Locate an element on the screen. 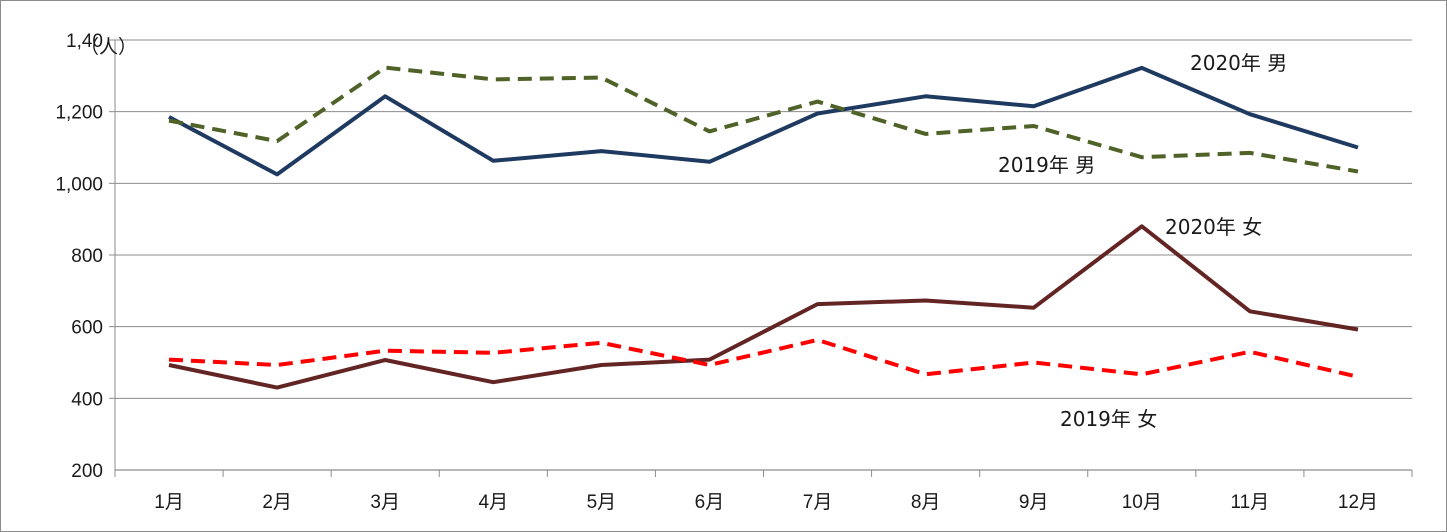 The height and width of the screenshot is (532, 1447). x-tick-label: 5月 is located at coordinates (602, 502).